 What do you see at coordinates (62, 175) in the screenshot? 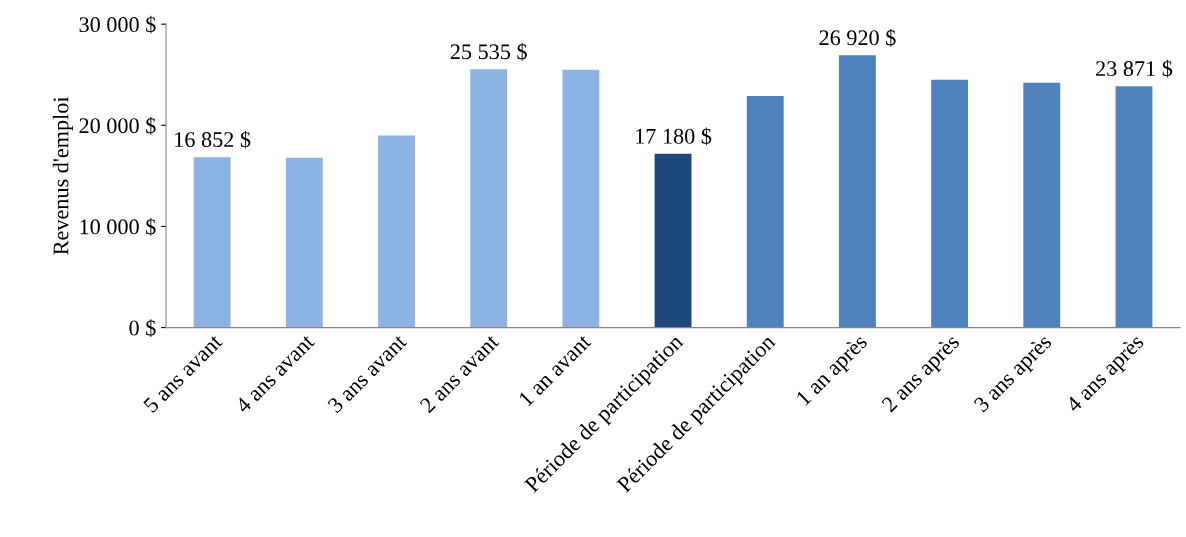
I see `y-axis-title: Revenus d'emploi` at bounding box center [62, 175].